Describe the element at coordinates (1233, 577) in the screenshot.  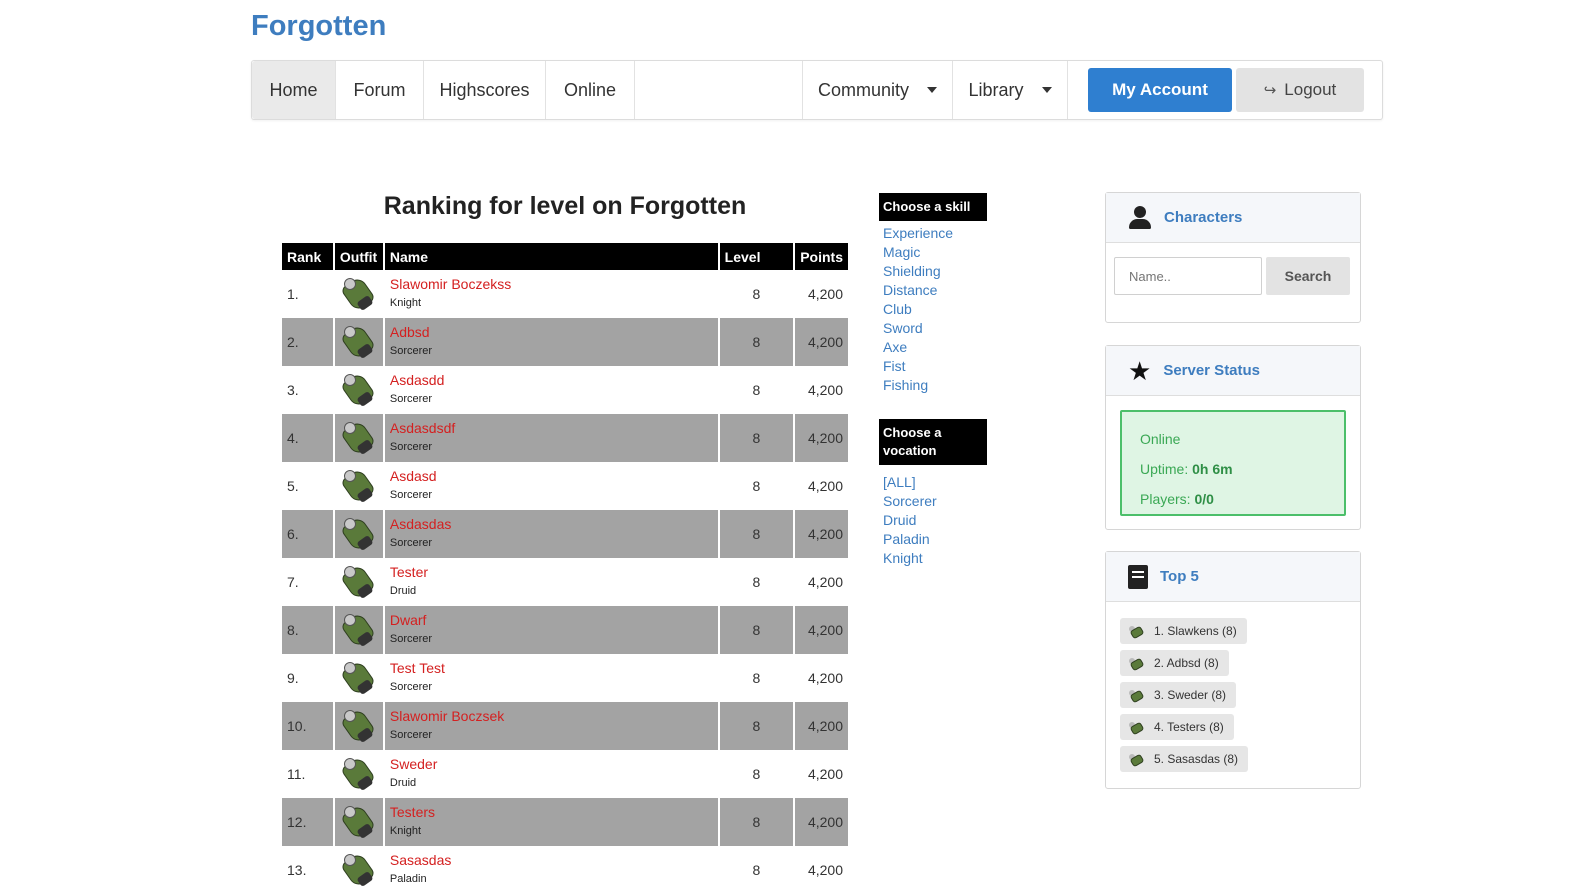
I see `top5-header: Top 5` at that location.